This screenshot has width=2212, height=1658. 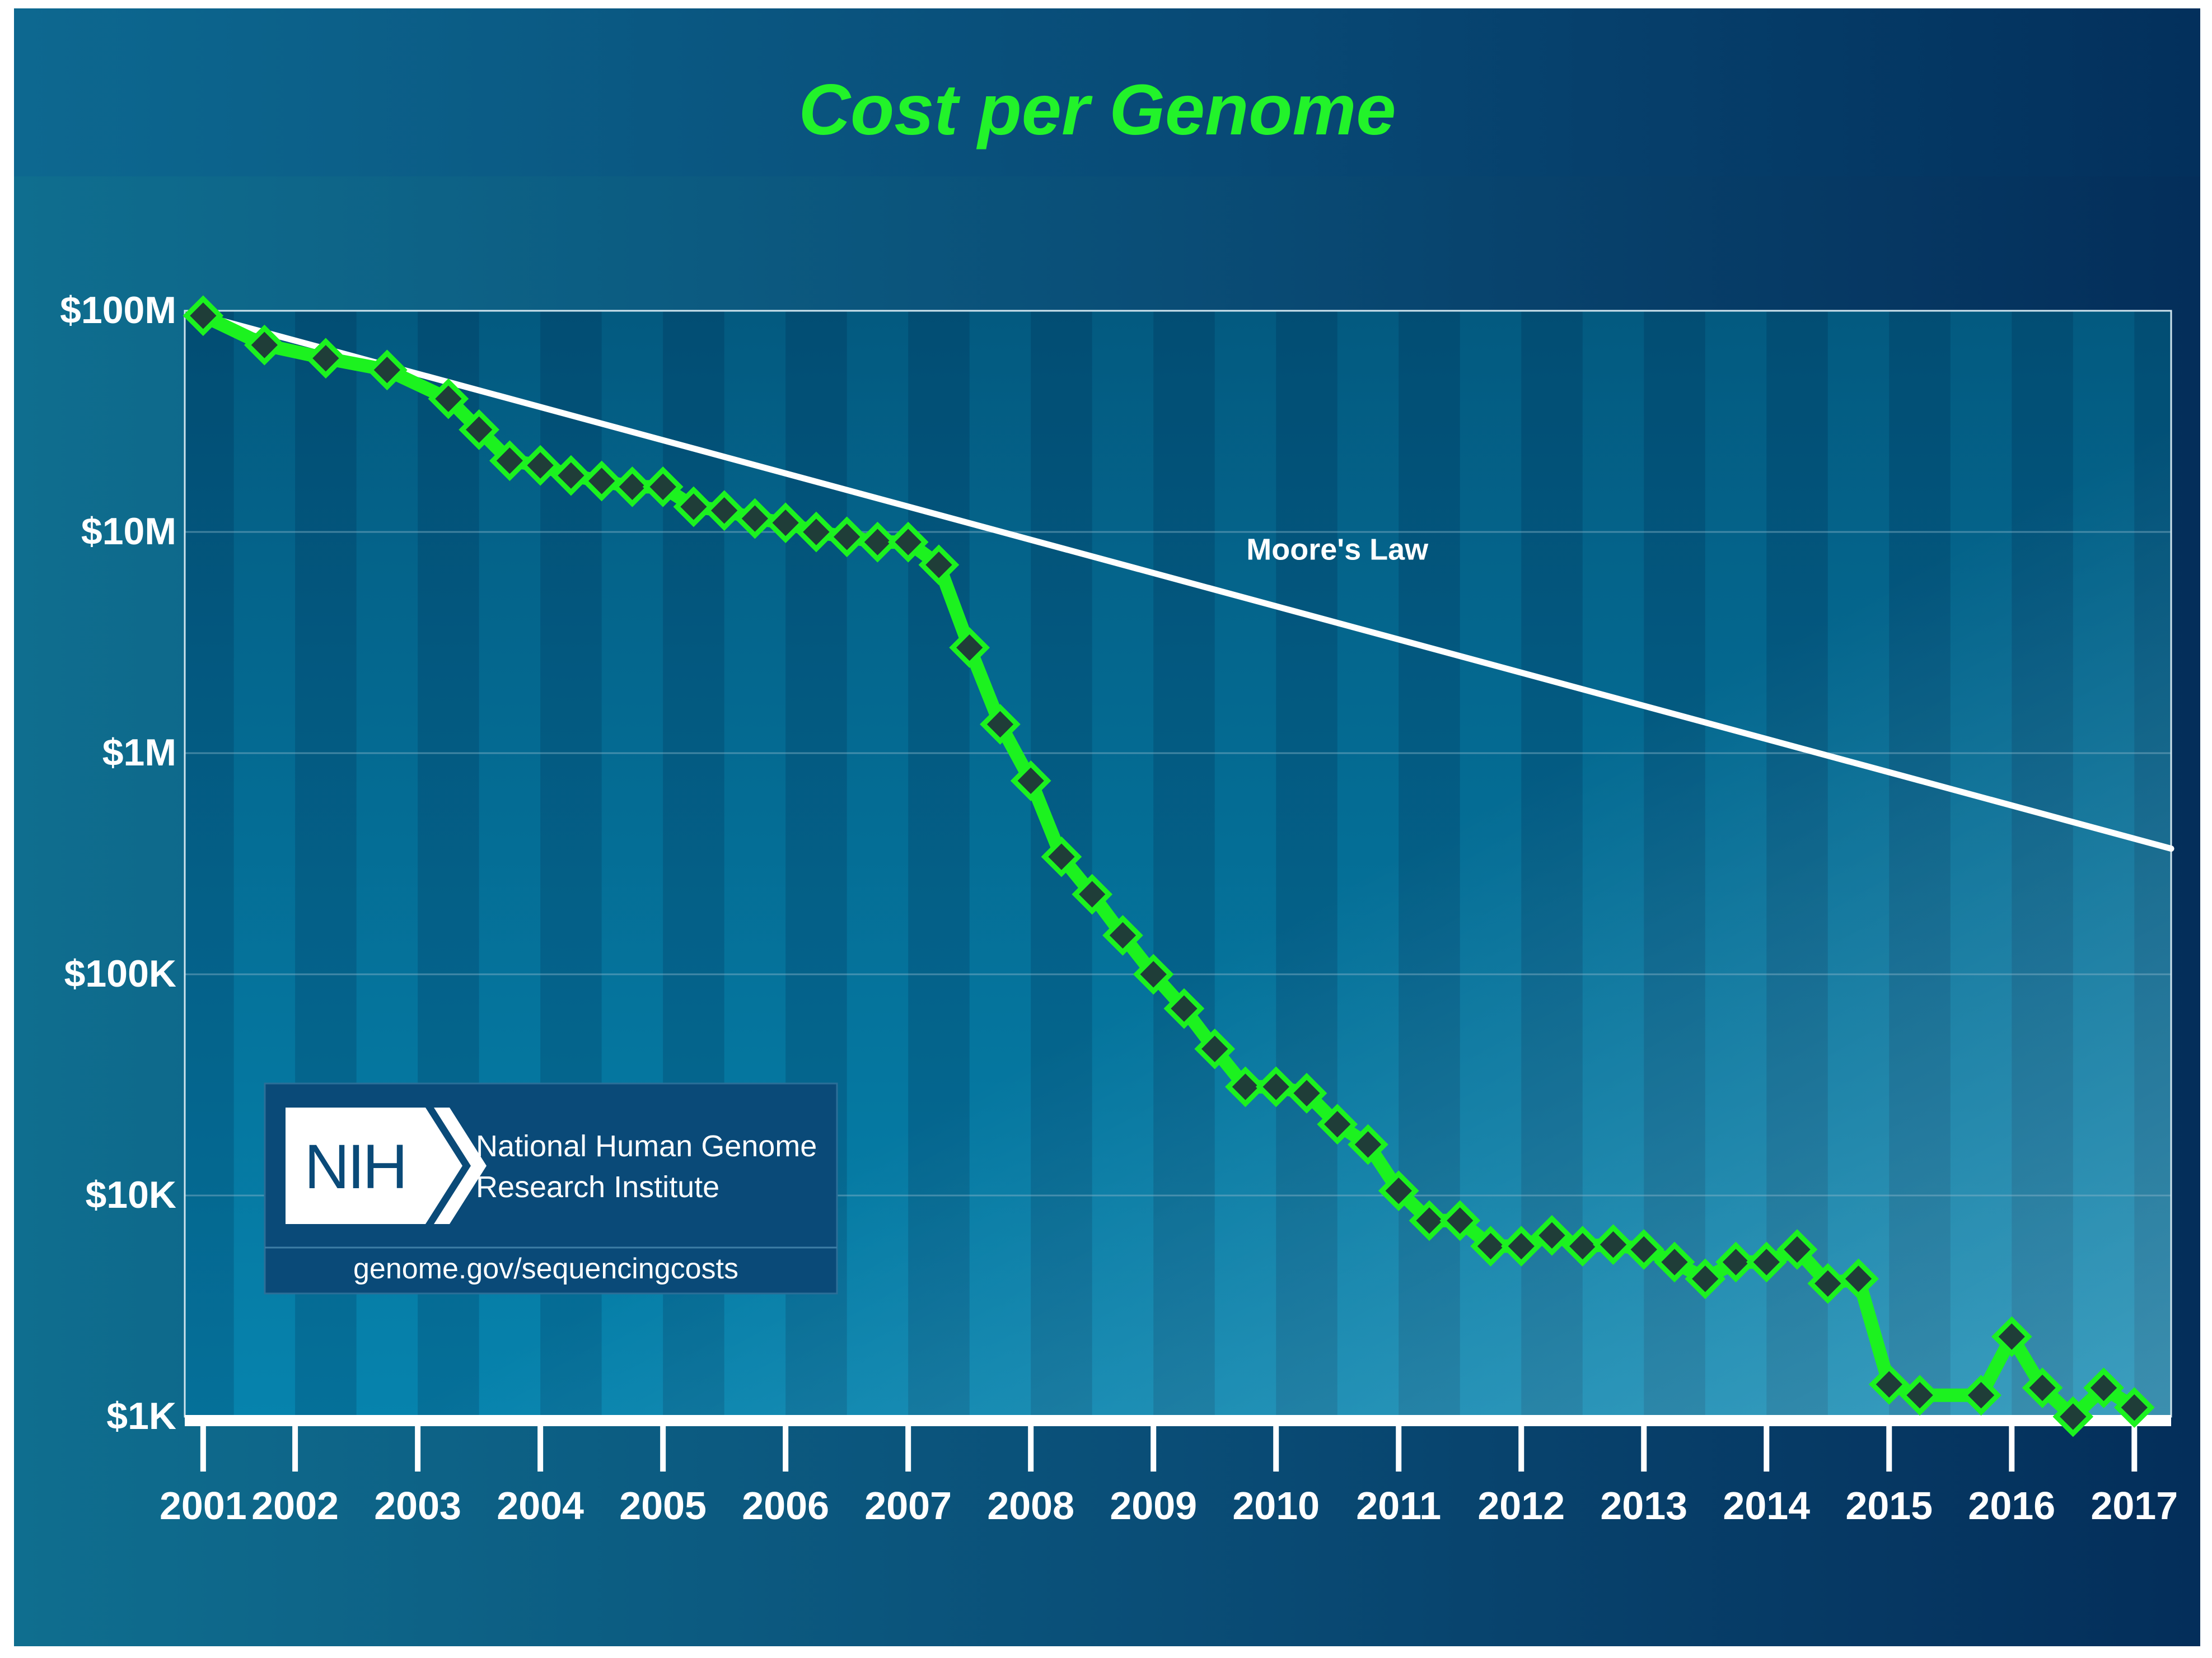 I want to click on chart-title: Cost per Genome, so click(x=1097, y=110).